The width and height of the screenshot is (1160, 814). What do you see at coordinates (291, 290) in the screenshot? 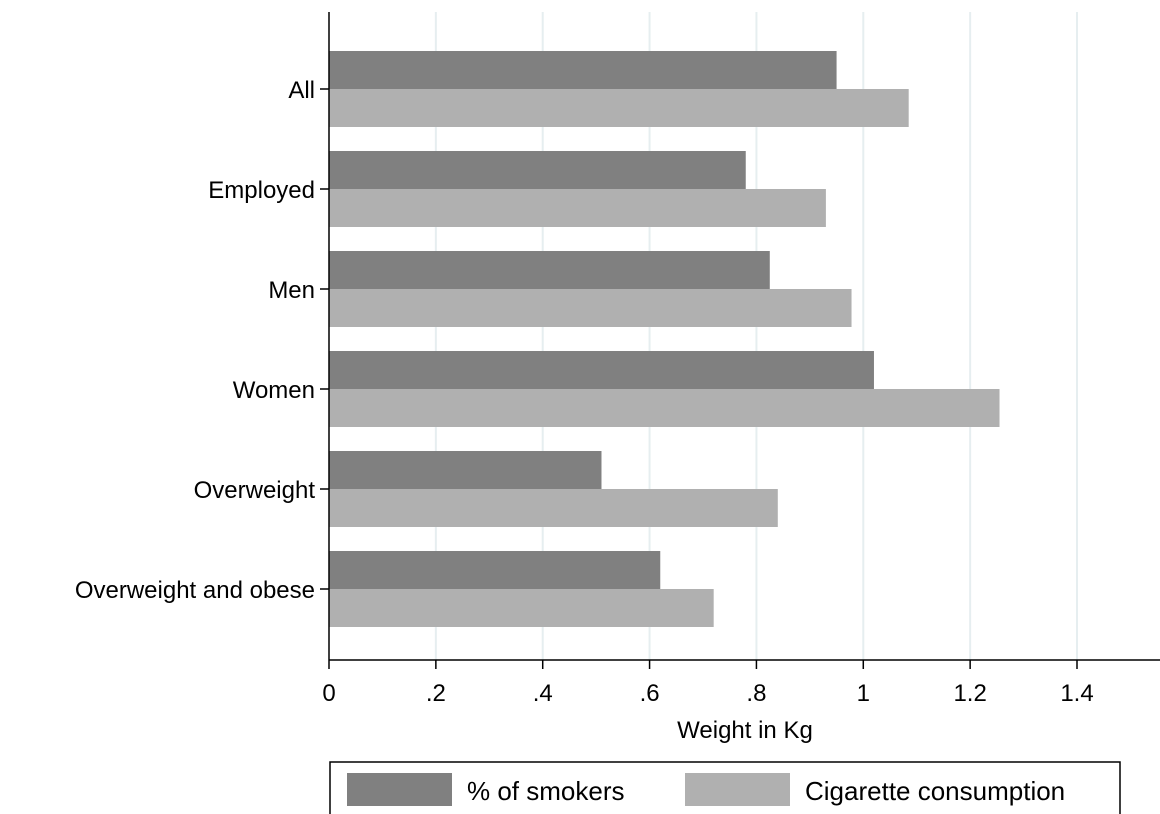
I see `category-label: Men` at bounding box center [291, 290].